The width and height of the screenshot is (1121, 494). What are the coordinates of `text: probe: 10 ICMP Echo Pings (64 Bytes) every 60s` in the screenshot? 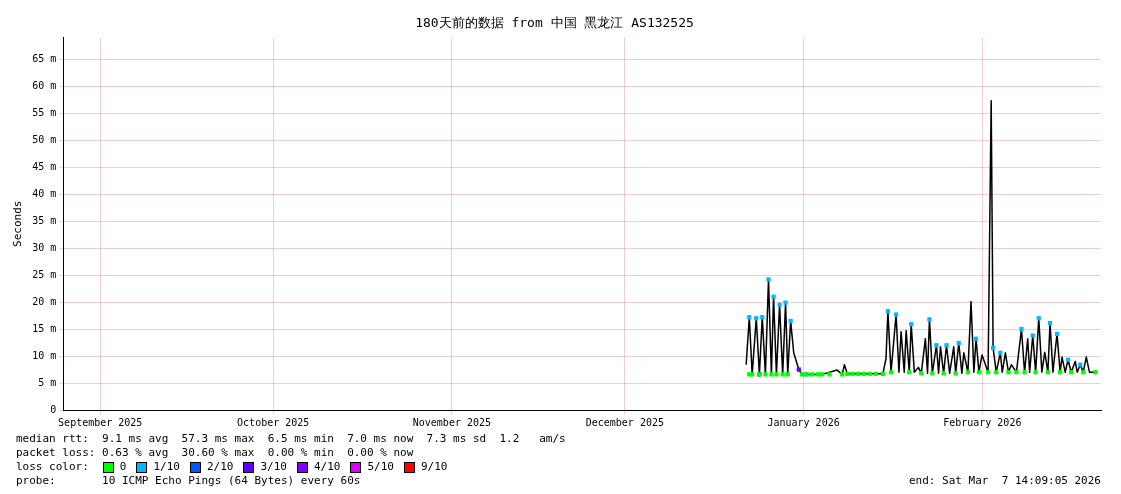 It's located at (188, 481).